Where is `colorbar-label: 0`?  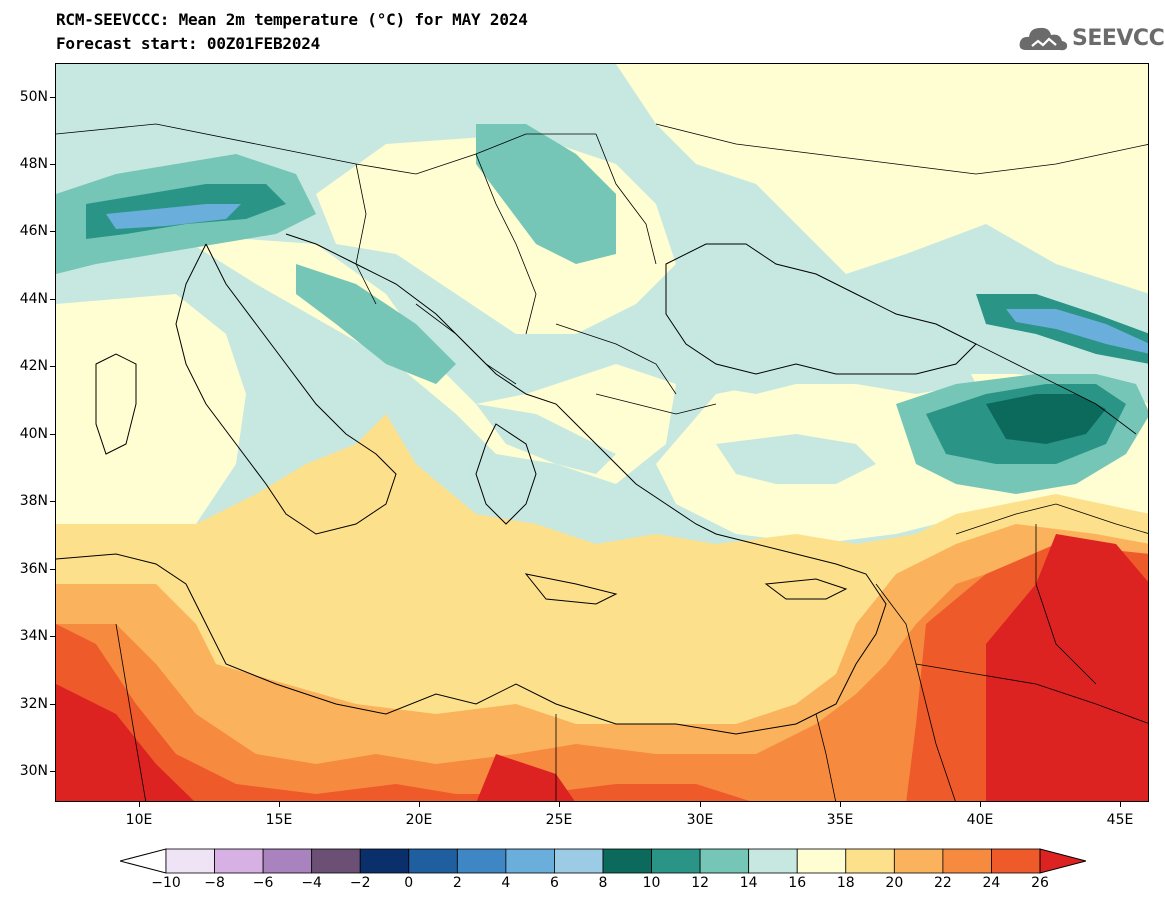 colorbar-label: 0 is located at coordinates (409, 883).